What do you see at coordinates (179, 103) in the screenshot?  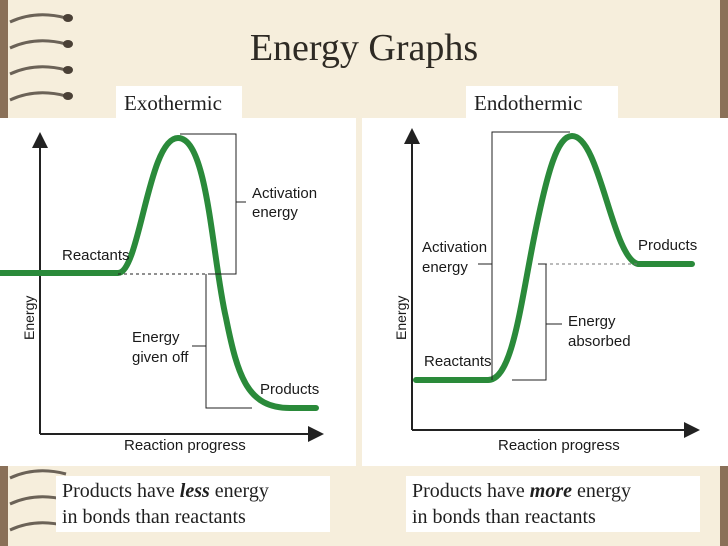 I see `exothermic-label: Exothermic` at bounding box center [179, 103].